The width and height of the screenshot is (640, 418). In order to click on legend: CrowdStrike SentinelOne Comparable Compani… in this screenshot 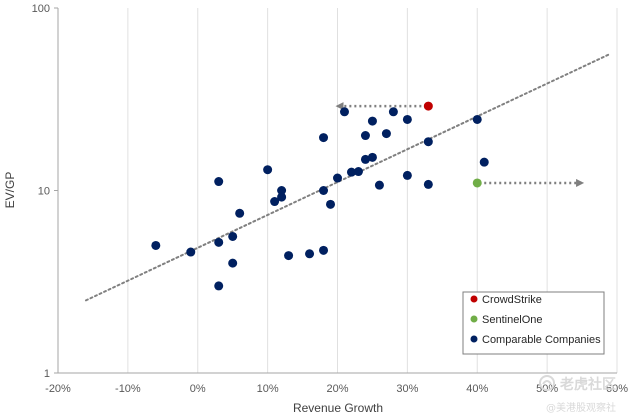, I will do `click(533, 323)`.